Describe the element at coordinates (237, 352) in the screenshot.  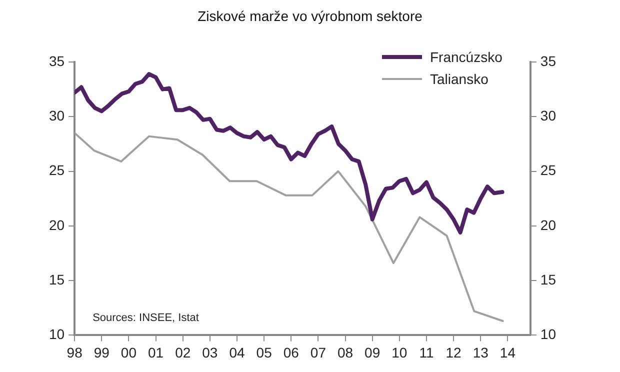
I see `x-tick-label: 04` at that location.